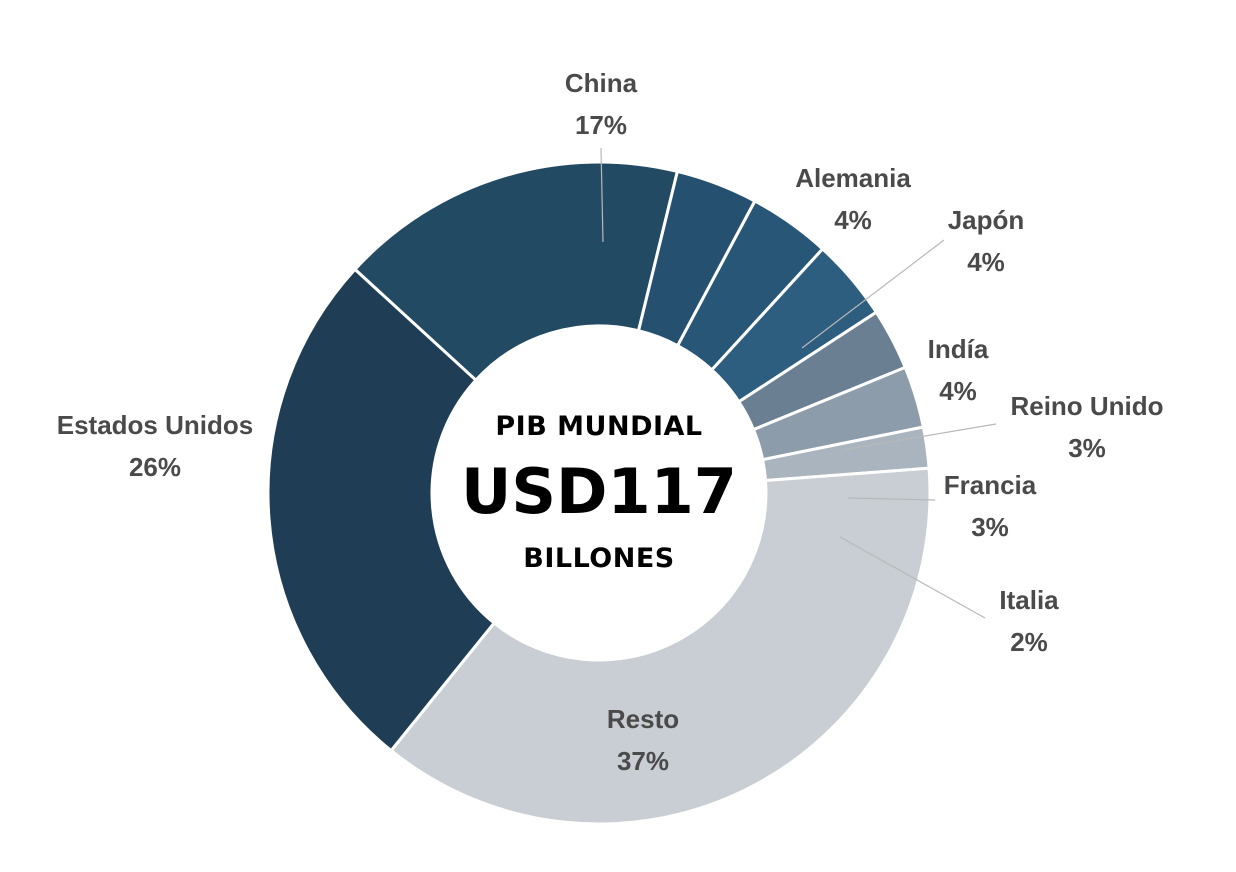  What do you see at coordinates (155, 467) in the screenshot?
I see `slice-value-label: 26%` at bounding box center [155, 467].